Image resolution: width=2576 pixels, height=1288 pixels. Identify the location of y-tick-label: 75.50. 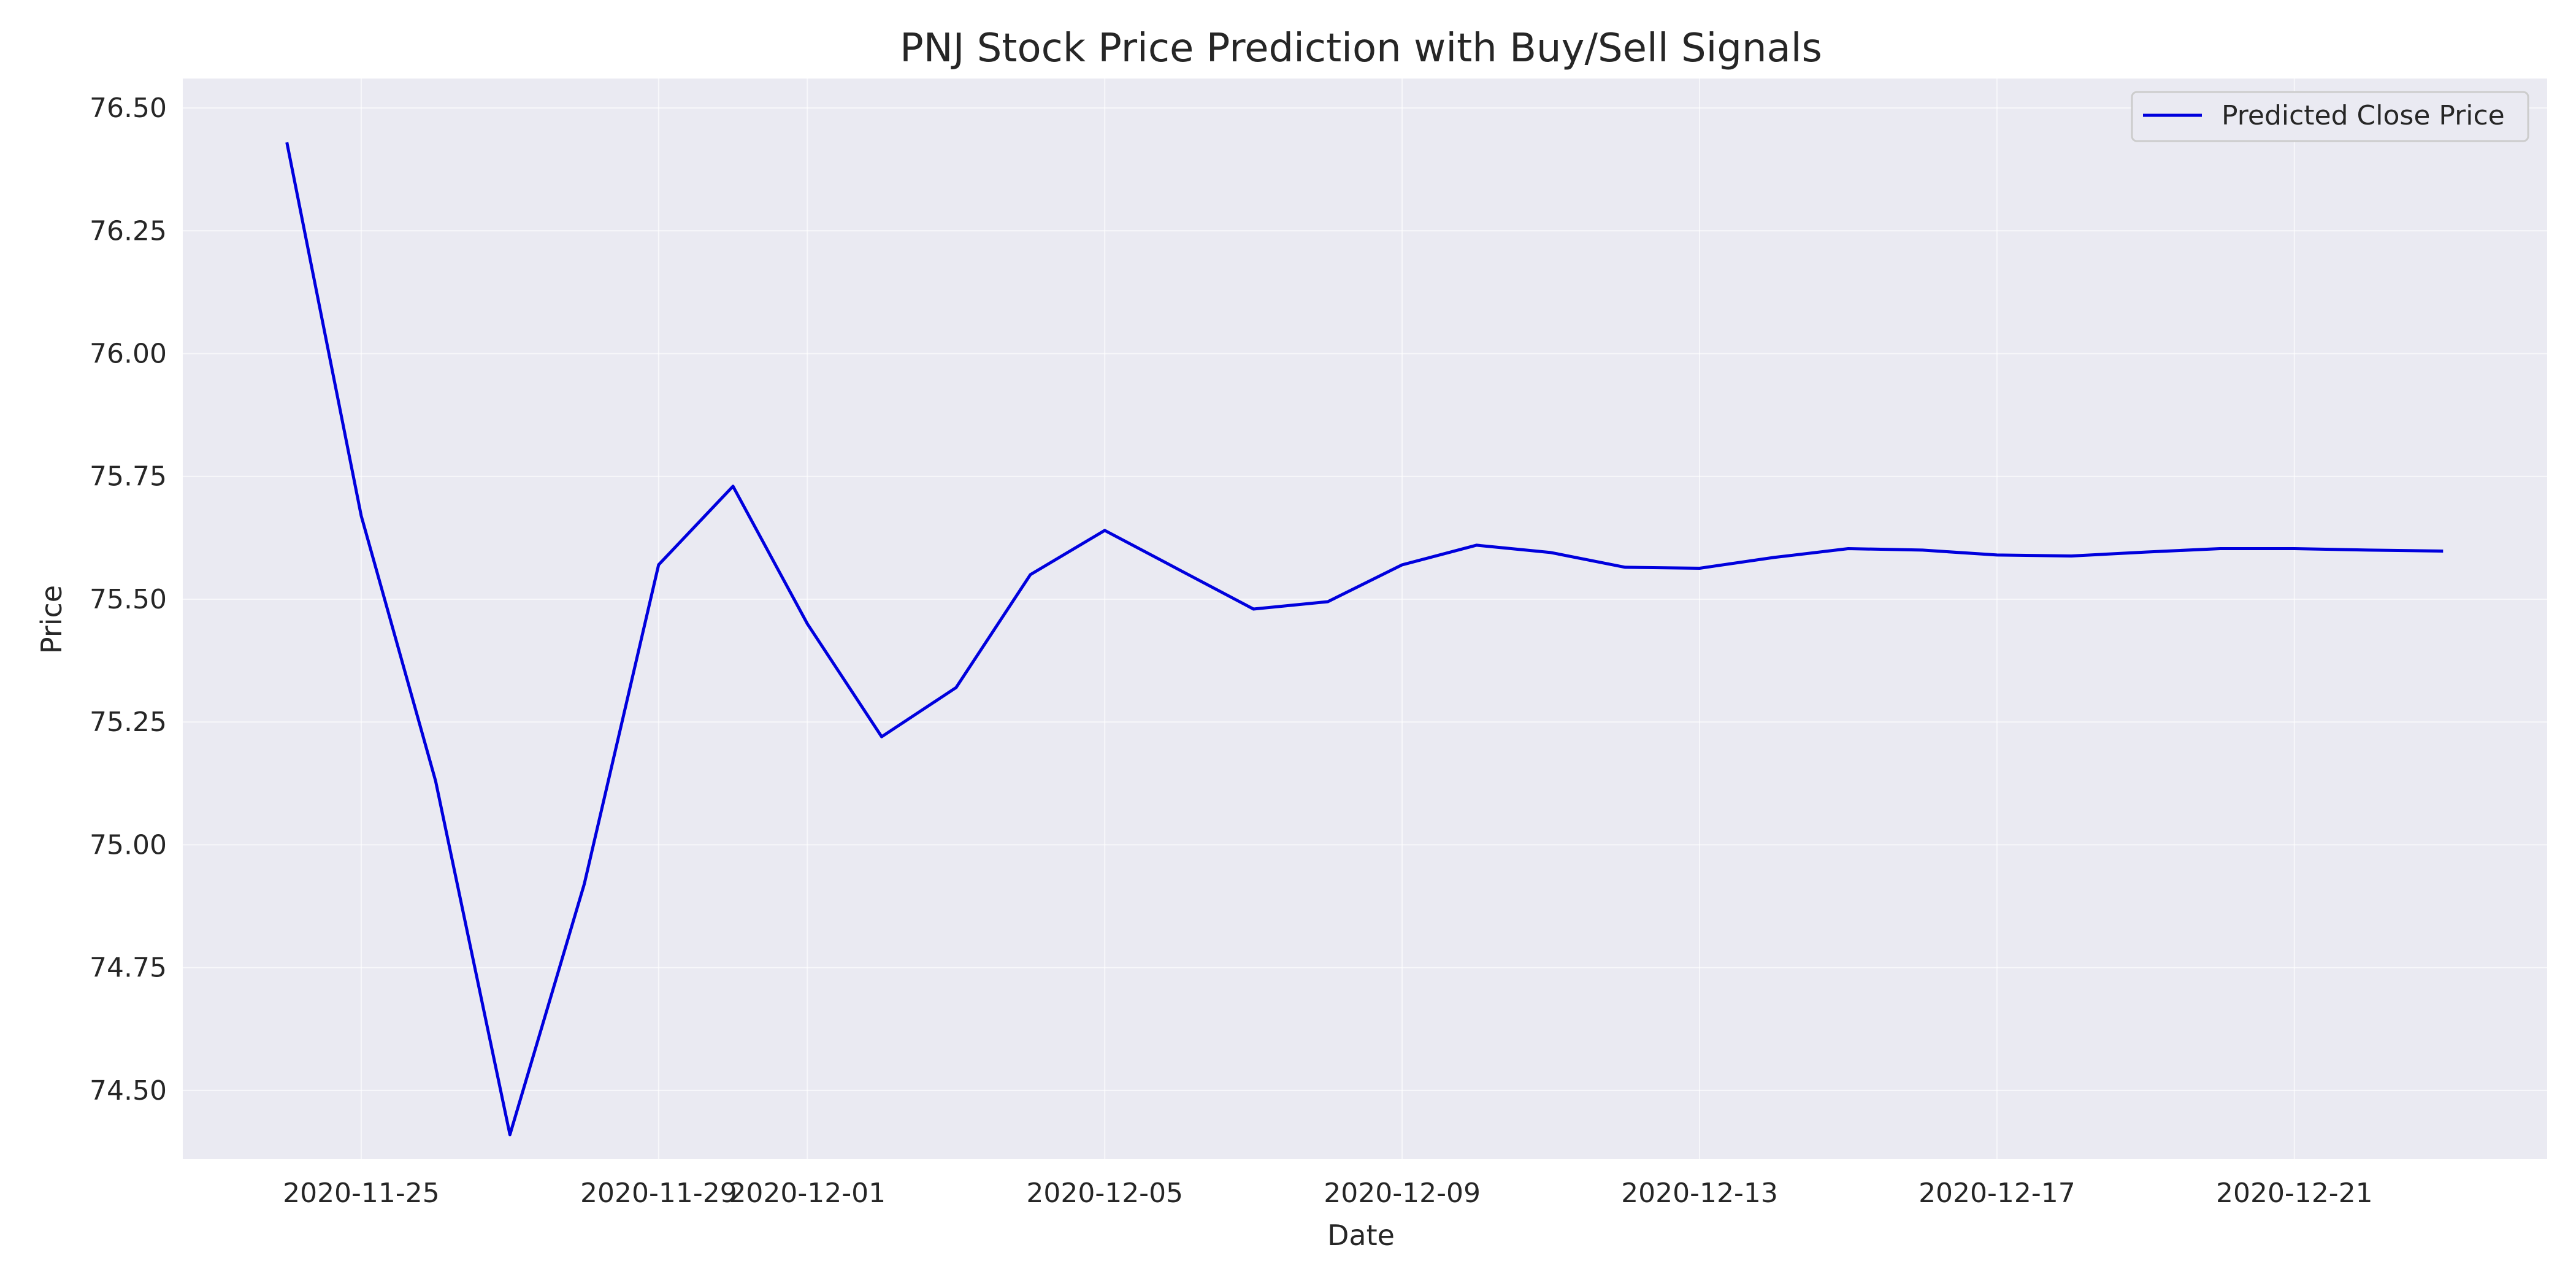
(128, 599).